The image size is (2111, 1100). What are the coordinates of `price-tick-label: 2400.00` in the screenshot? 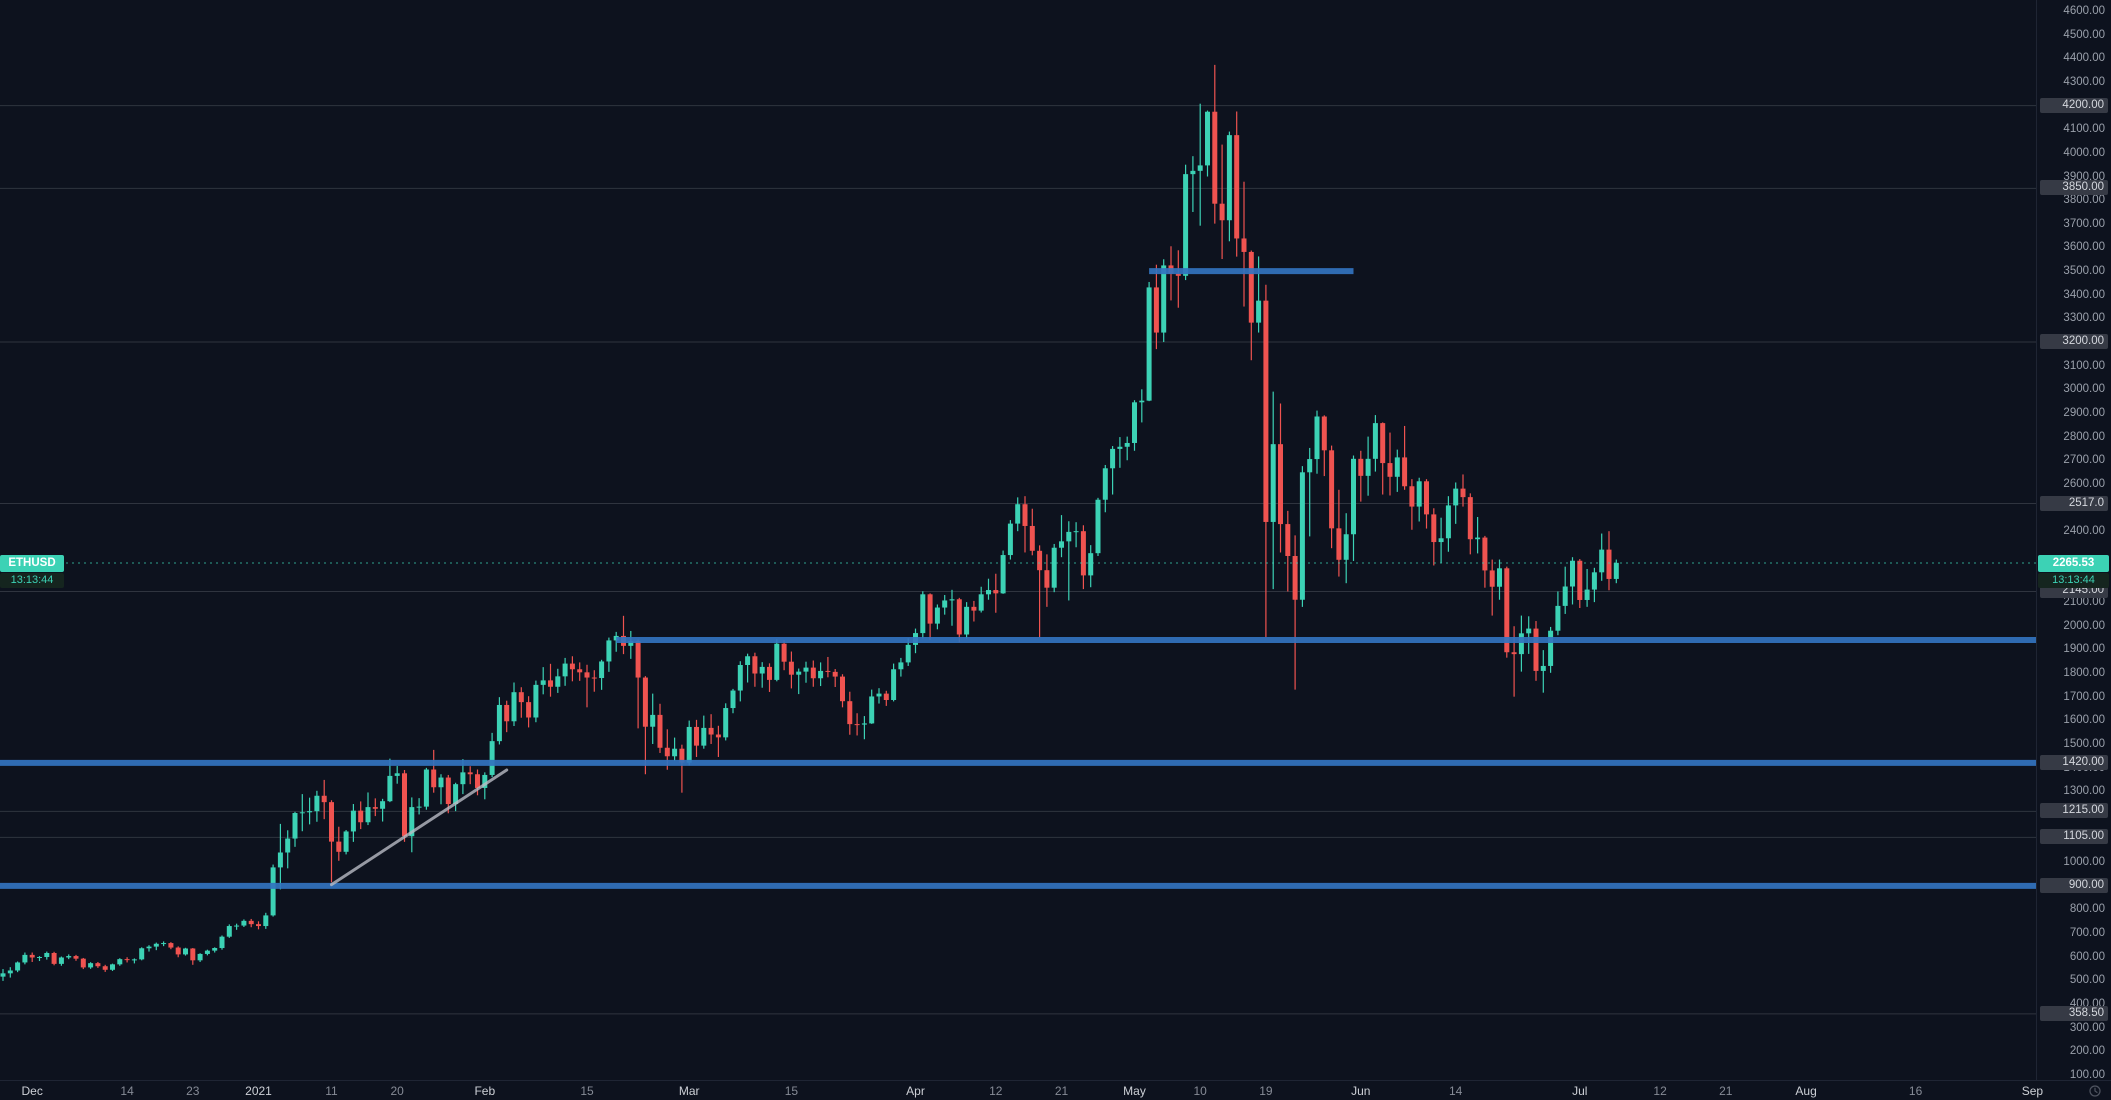 It's located at (2084, 531).